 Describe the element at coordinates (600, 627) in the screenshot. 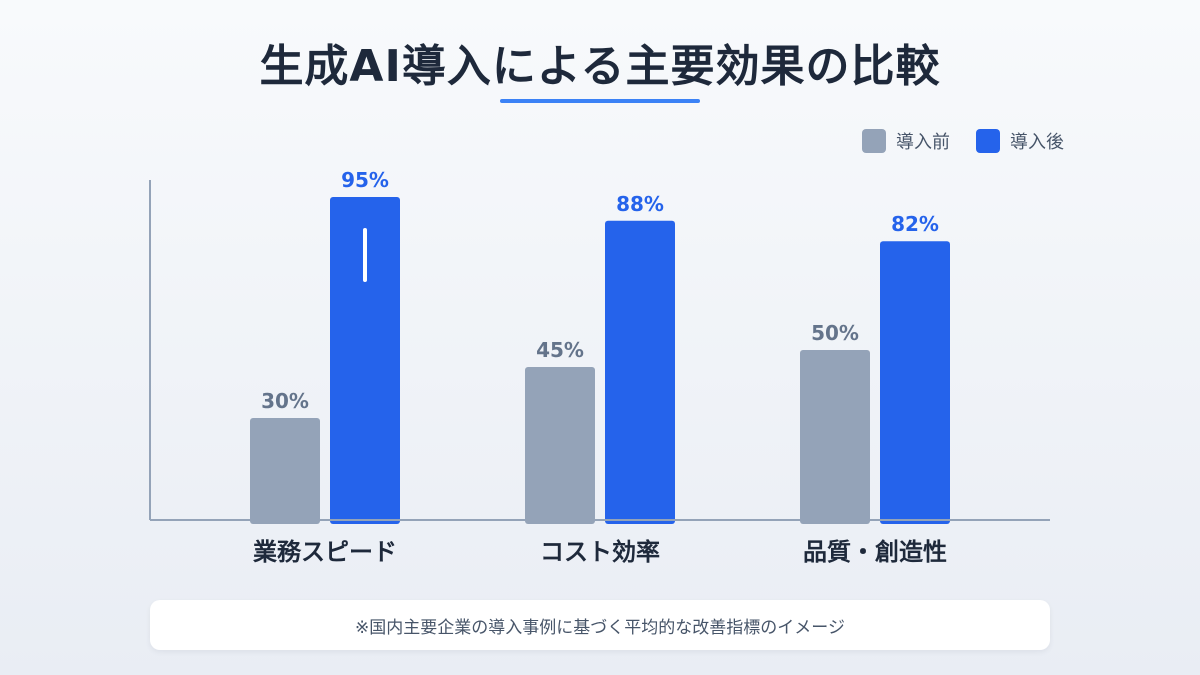

I see `footnote-text: ※国内主要企業の導入事例に基づく平均的な改善指標のイメージ` at that location.